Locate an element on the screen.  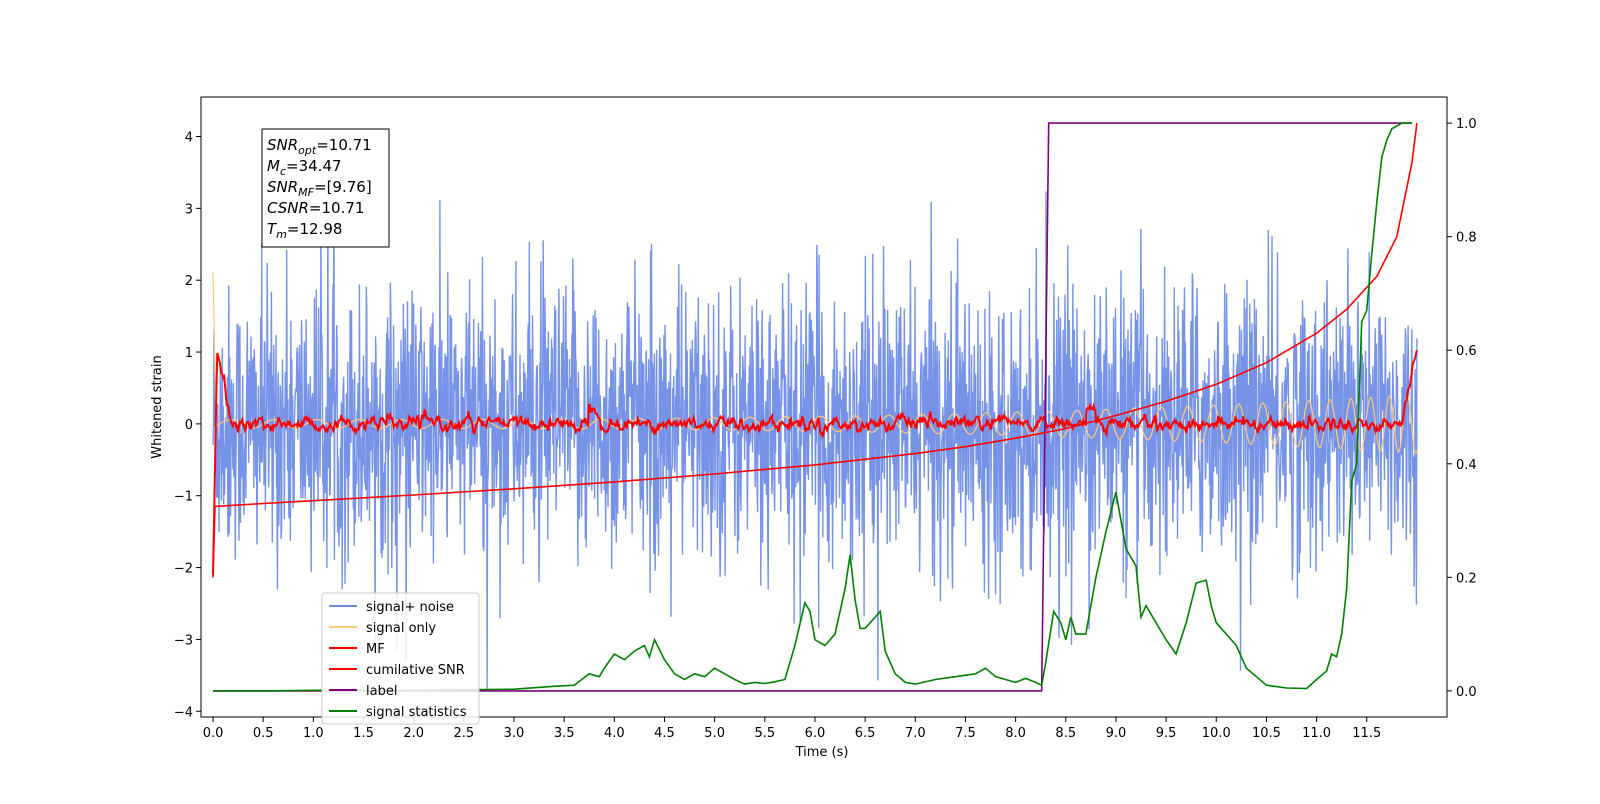
y-axis-left: −4 −3 −2 −1 0 1 2 3 4 is located at coordinates (187, 425).